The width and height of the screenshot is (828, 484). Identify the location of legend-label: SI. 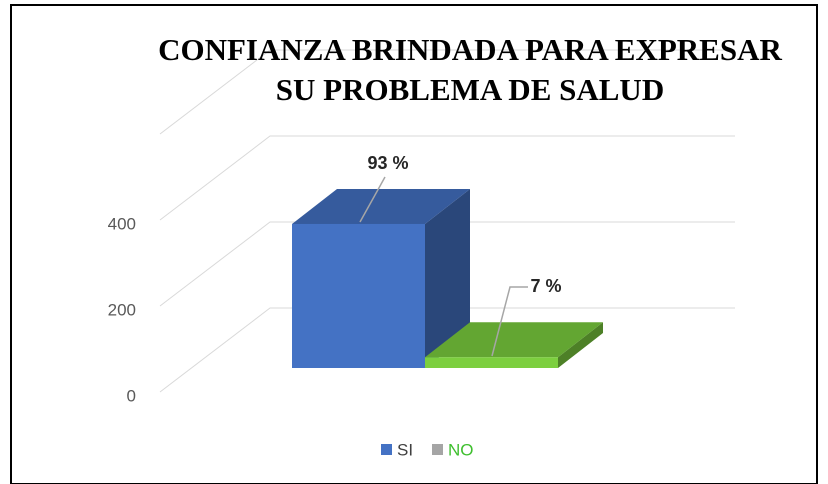
(405, 449).